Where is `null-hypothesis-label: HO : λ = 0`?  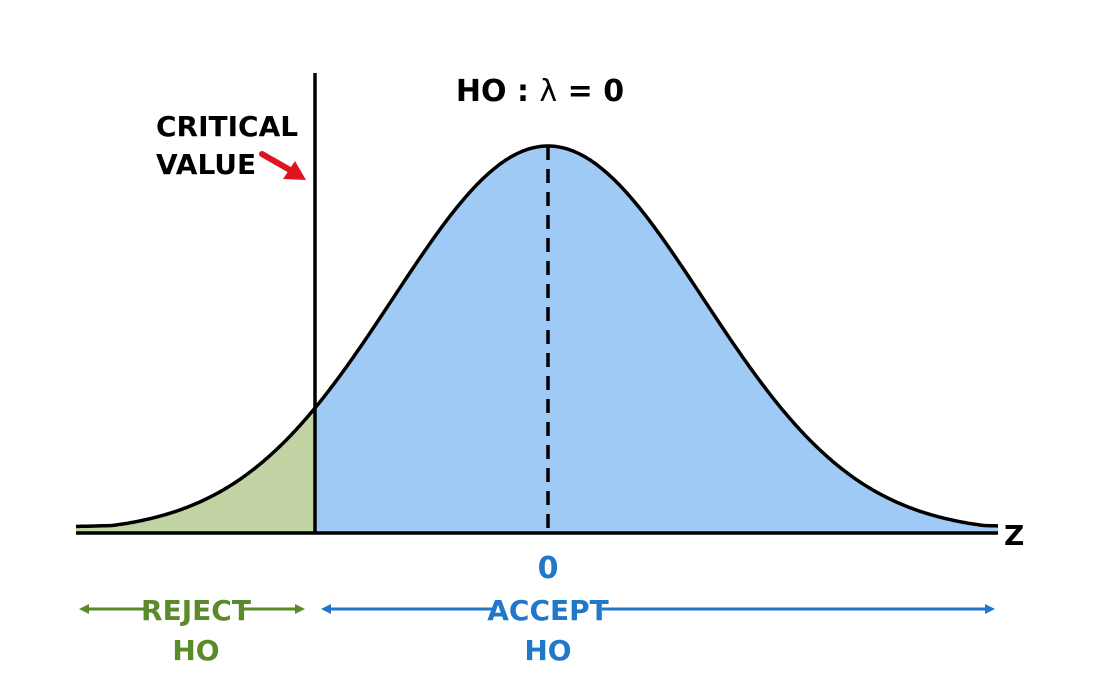
null-hypothesis-label: HO : λ = 0 is located at coordinates (540, 91).